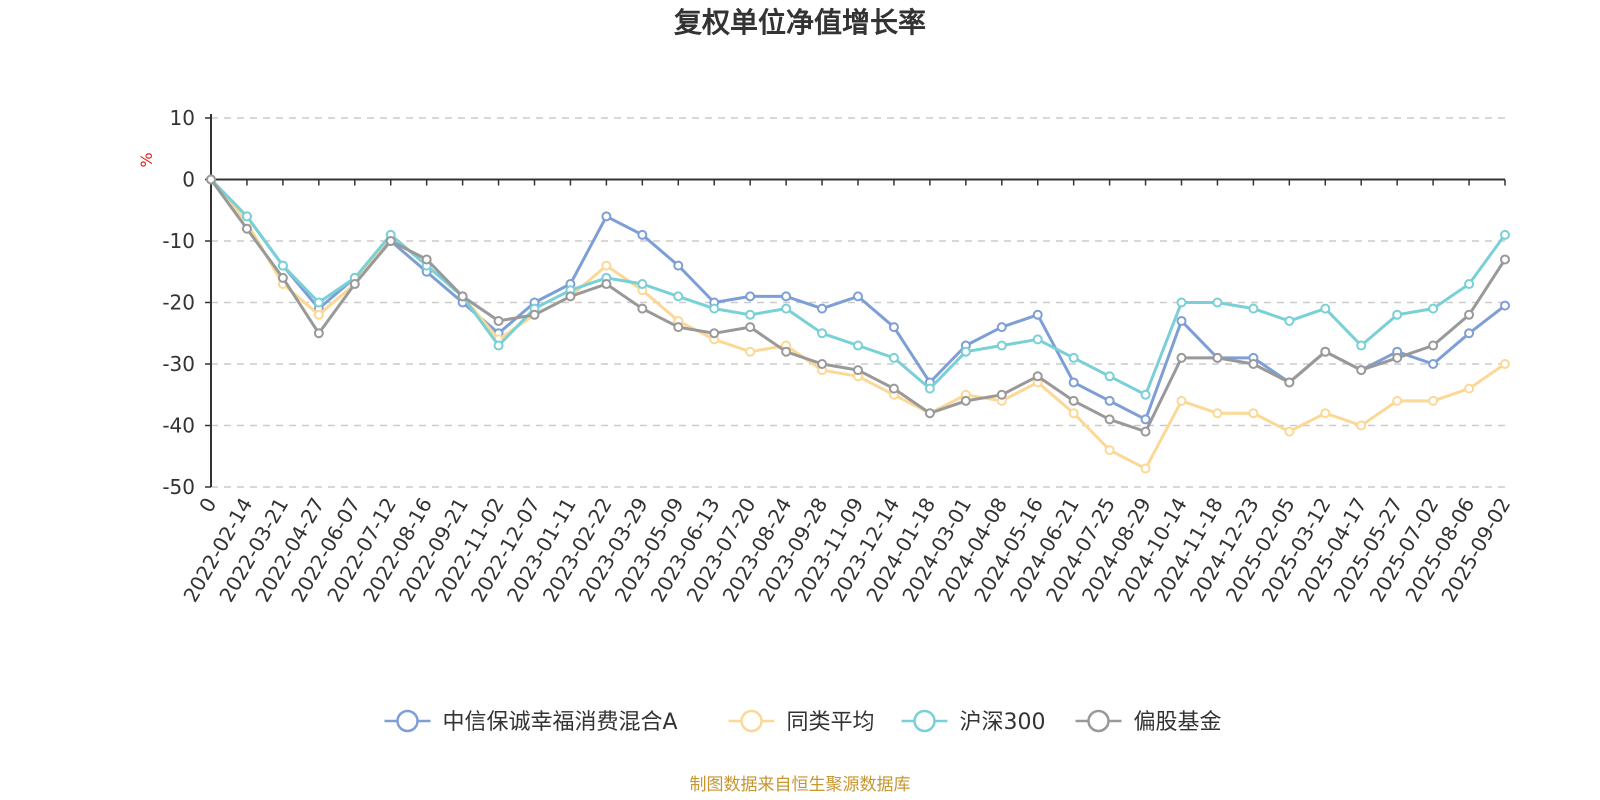  What do you see at coordinates (188, 180) in the screenshot?
I see `y-tick-label: 0` at bounding box center [188, 180].